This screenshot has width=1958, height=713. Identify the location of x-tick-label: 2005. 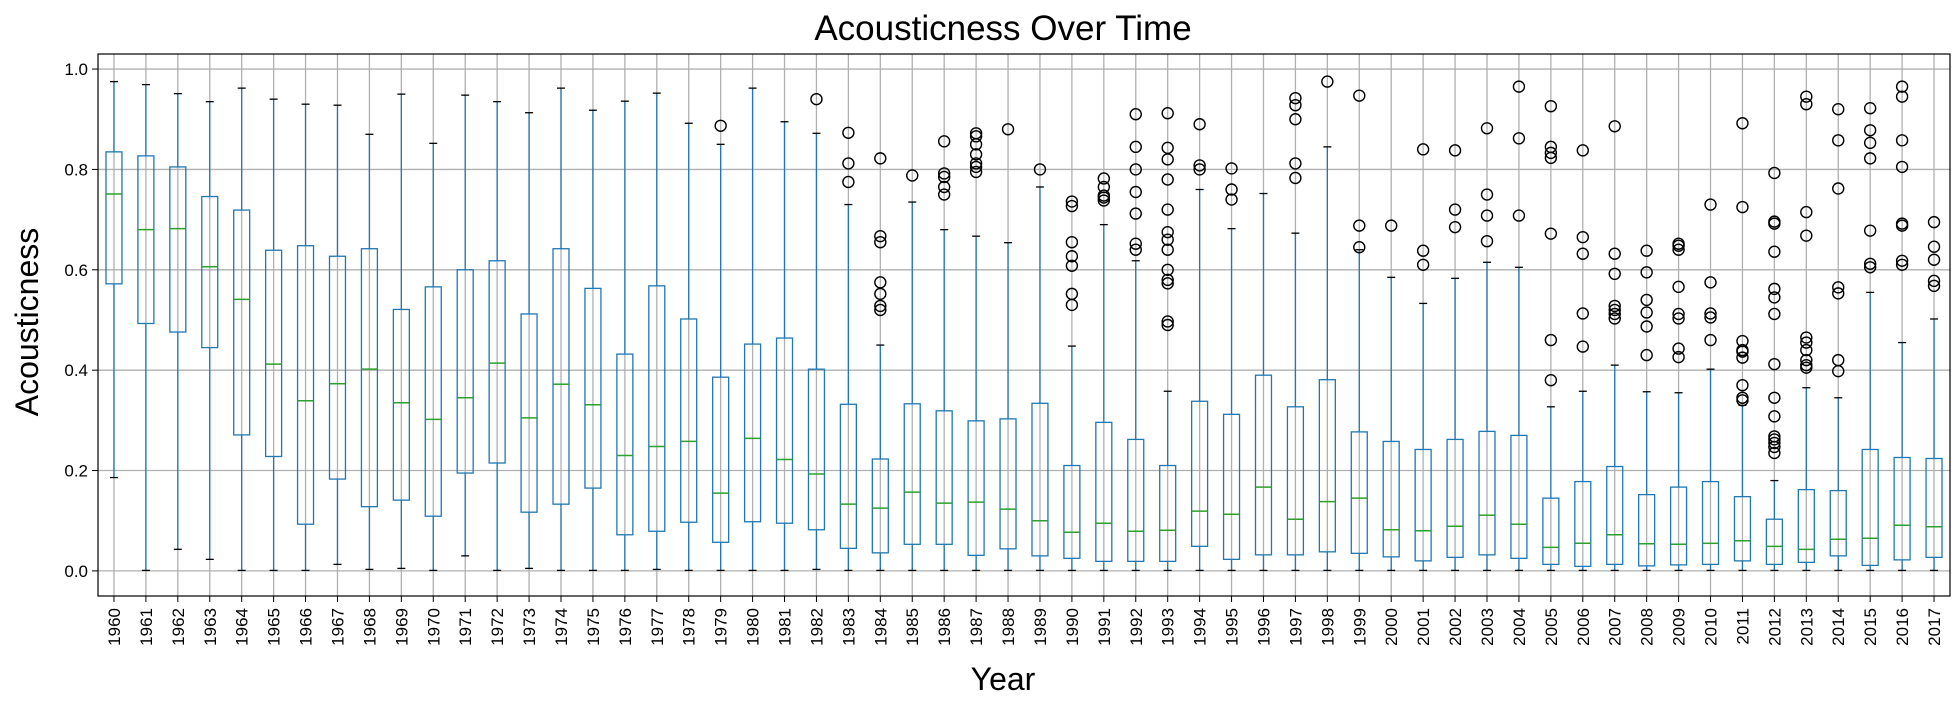
(1551, 627).